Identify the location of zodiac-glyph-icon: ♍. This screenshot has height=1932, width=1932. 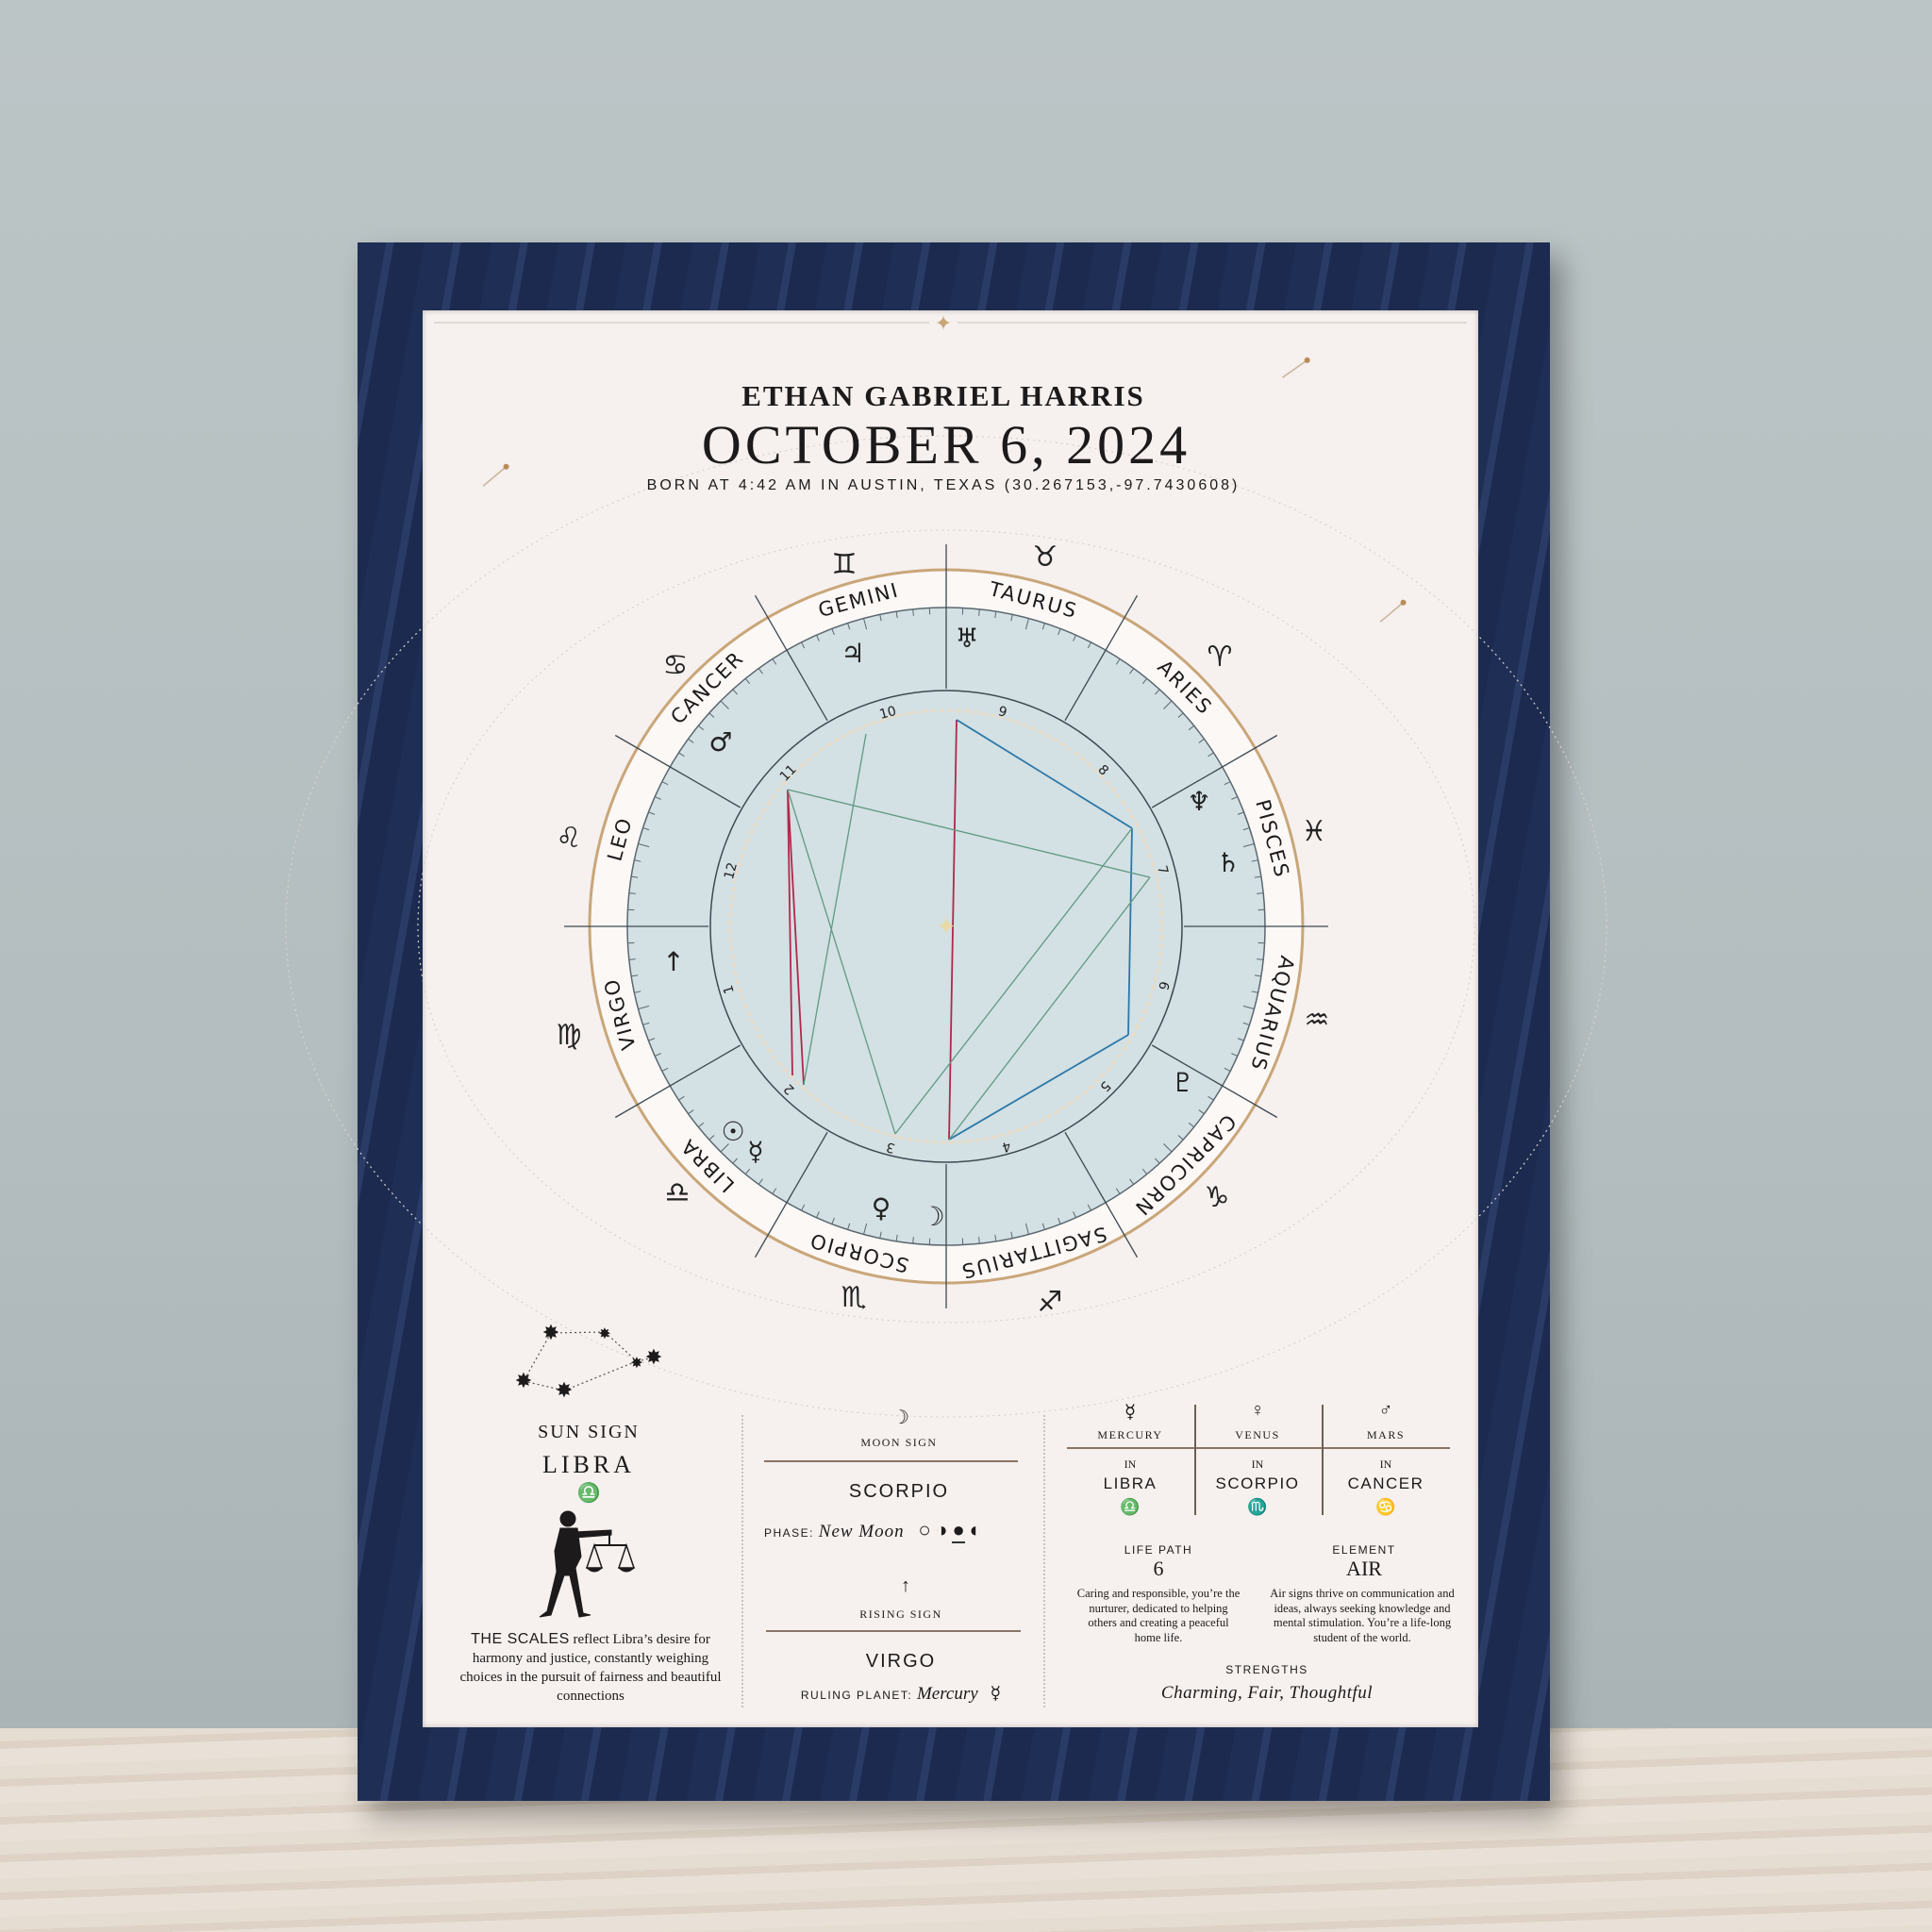
(569, 1035).